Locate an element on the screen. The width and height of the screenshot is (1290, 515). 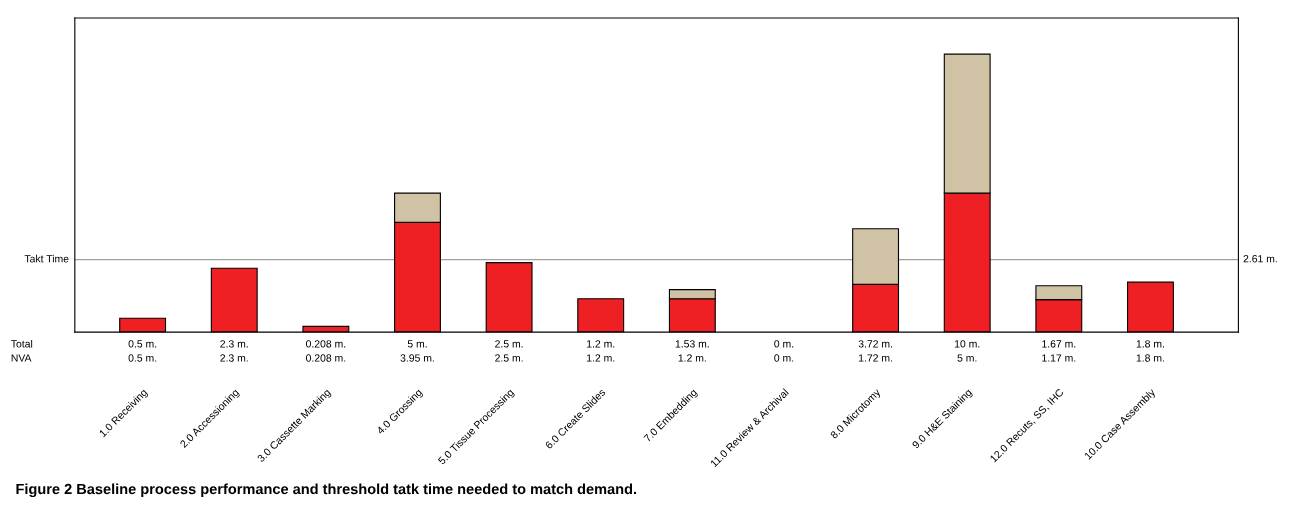
data-label: 1.72 m. is located at coordinates (875, 358).